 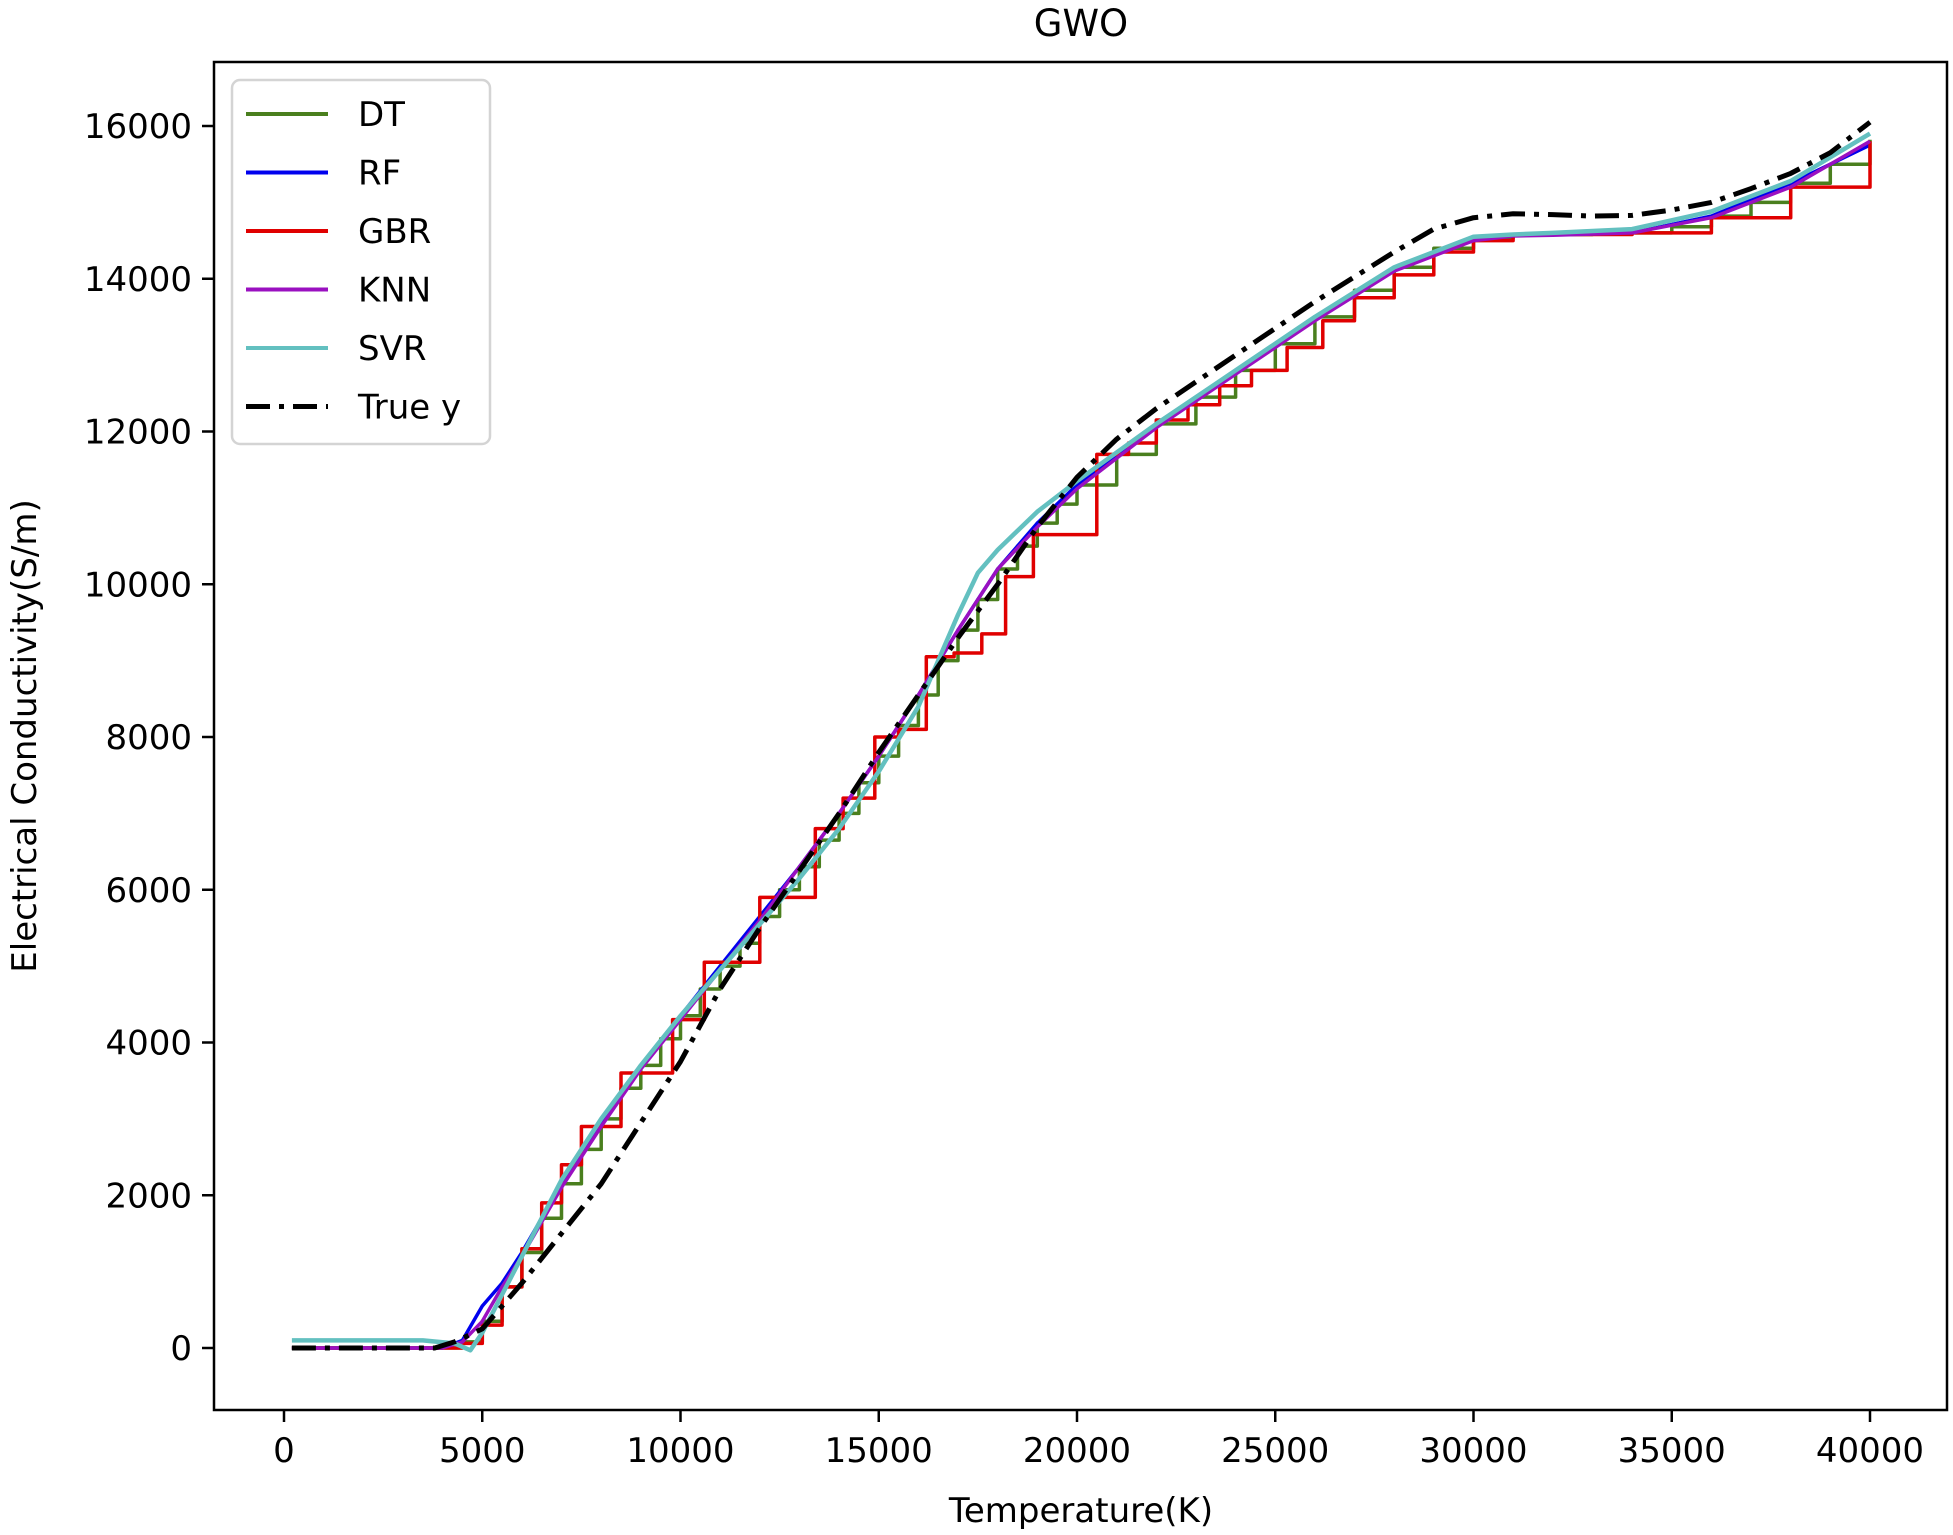 What do you see at coordinates (148, 891) in the screenshot?
I see `y-tick-label: 6000` at bounding box center [148, 891].